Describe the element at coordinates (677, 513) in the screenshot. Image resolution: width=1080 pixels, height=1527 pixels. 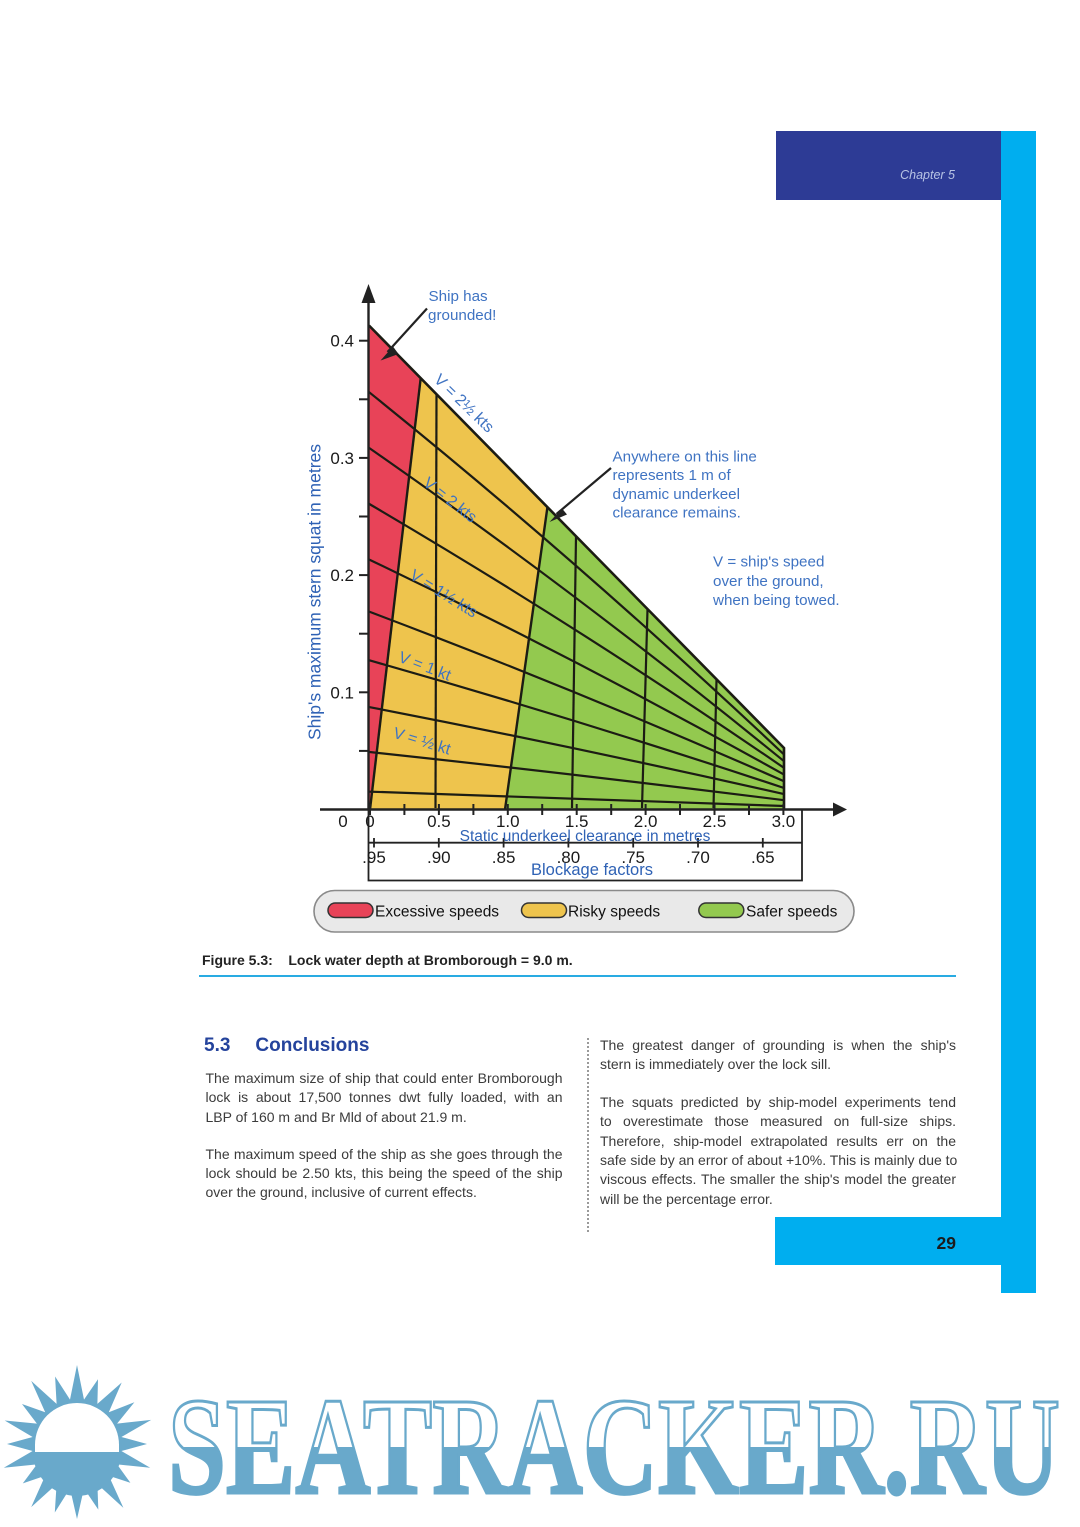
I see `svg-text: clearance remains.` at that location.